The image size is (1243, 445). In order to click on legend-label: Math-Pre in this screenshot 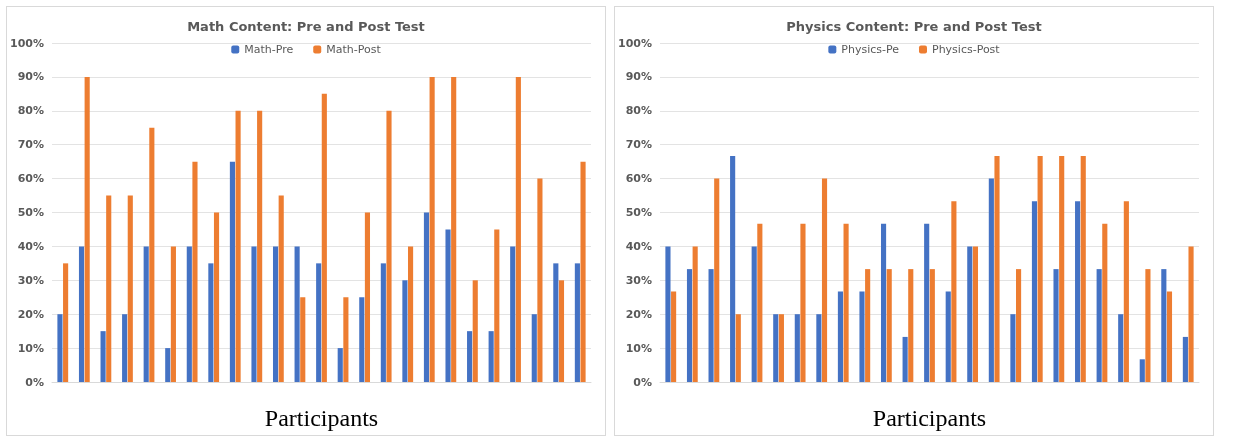, I will do `click(269, 49)`.